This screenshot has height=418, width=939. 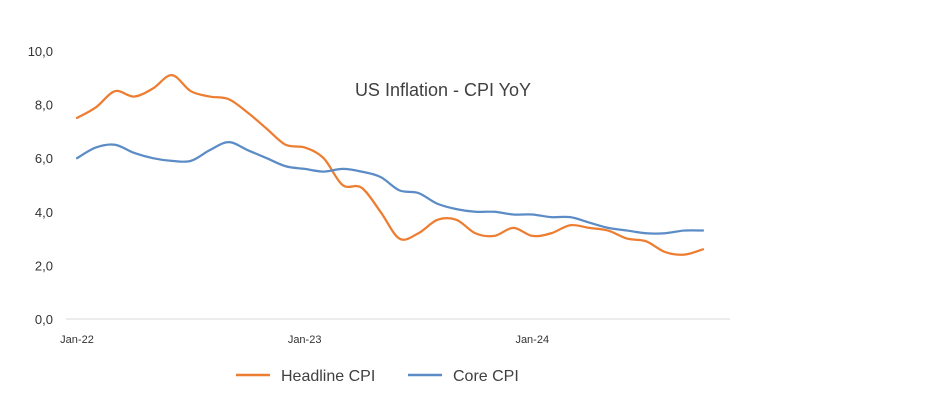 I want to click on x-axis: Jan-22 Jan-23 Jan-24, so click(x=395, y=332).